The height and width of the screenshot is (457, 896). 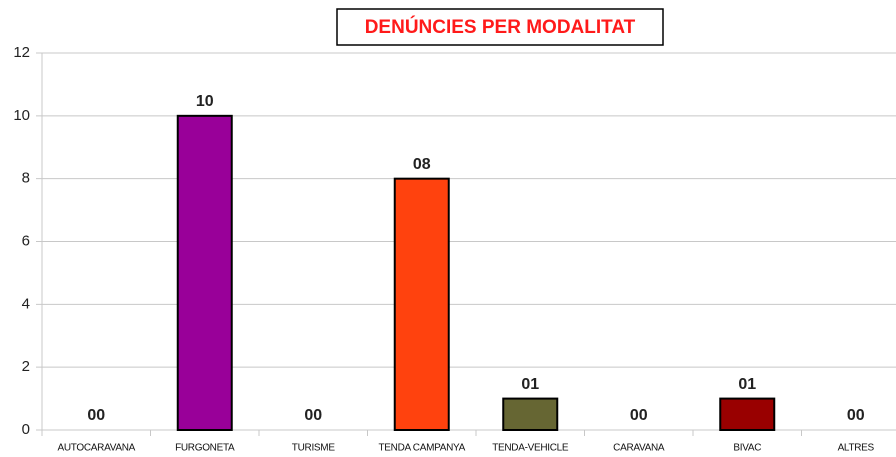 What do you see at coordinates (26, 303) in the screenshot?
I see `y-tick-label: 4` at bounding box center [26, 303].